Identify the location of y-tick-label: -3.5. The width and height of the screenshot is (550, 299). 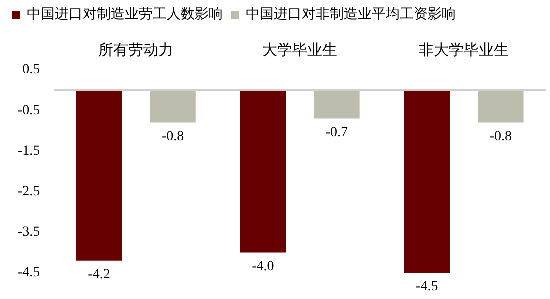
(29, 232).